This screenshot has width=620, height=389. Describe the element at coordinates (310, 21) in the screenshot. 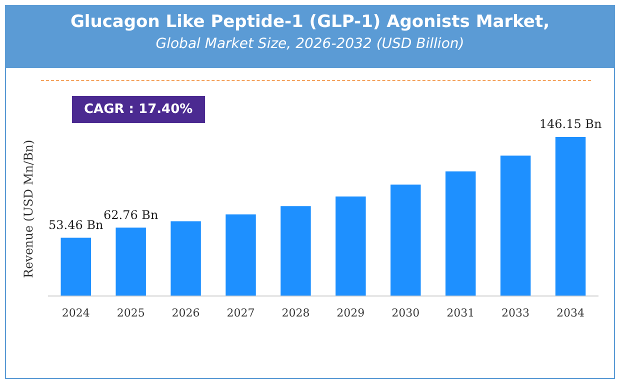

I see `chart-title: Glucagon Like Peptide-1 (GLP-1) Agonists Market,` at that location.